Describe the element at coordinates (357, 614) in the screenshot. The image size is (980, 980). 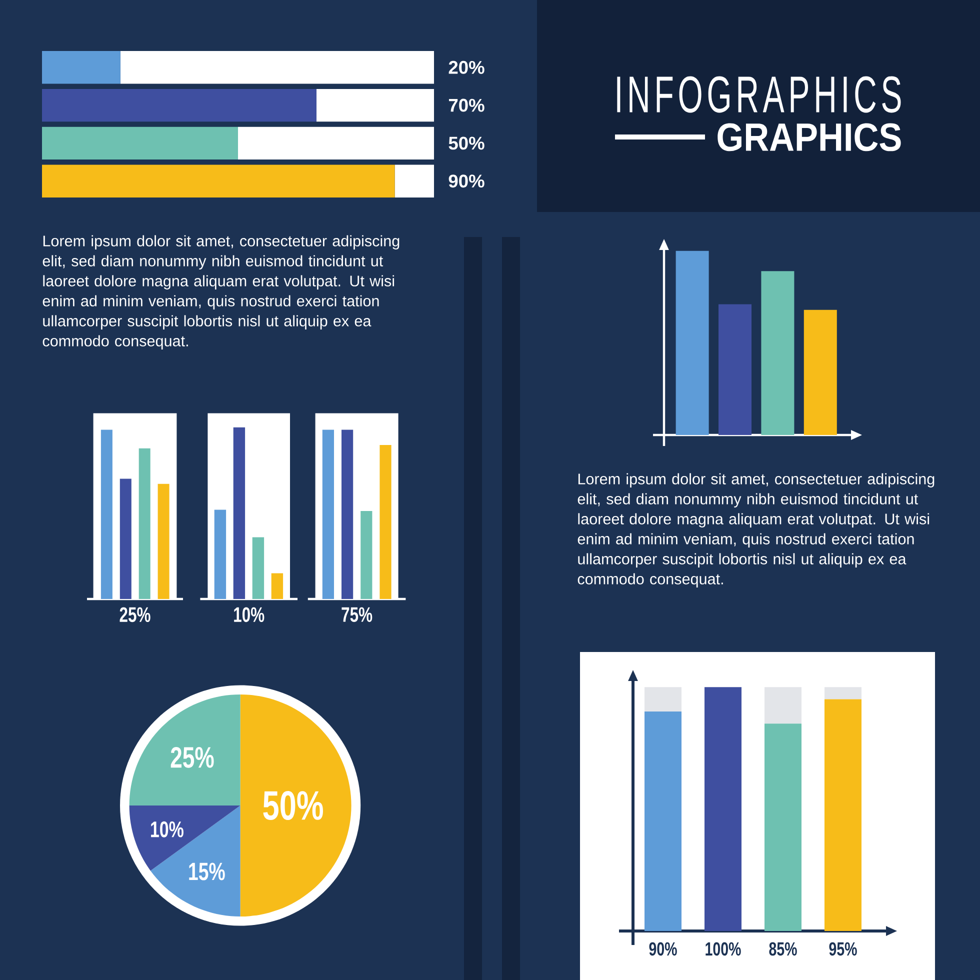
I see `x-axis-title: 75%` at that location.